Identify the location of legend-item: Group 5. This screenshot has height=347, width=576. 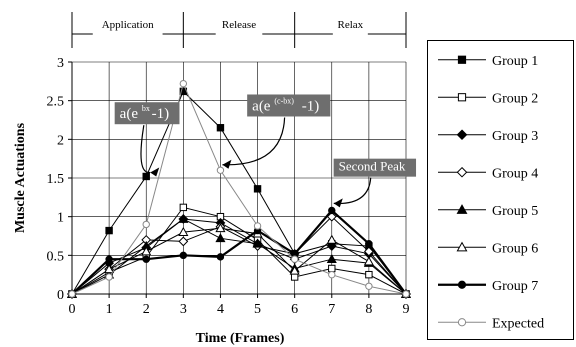
(488, 211).